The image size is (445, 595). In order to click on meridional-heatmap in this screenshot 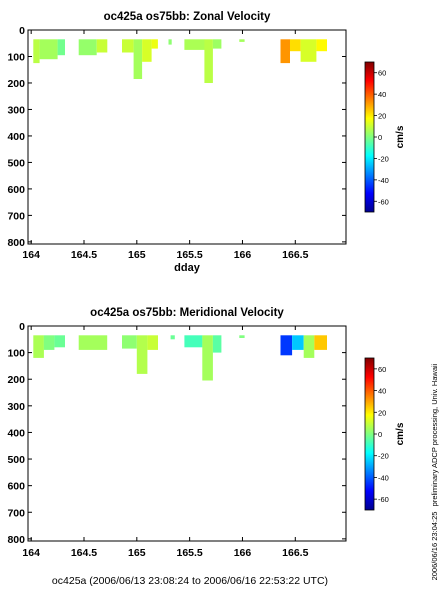, I will do `click(180, 358)`.